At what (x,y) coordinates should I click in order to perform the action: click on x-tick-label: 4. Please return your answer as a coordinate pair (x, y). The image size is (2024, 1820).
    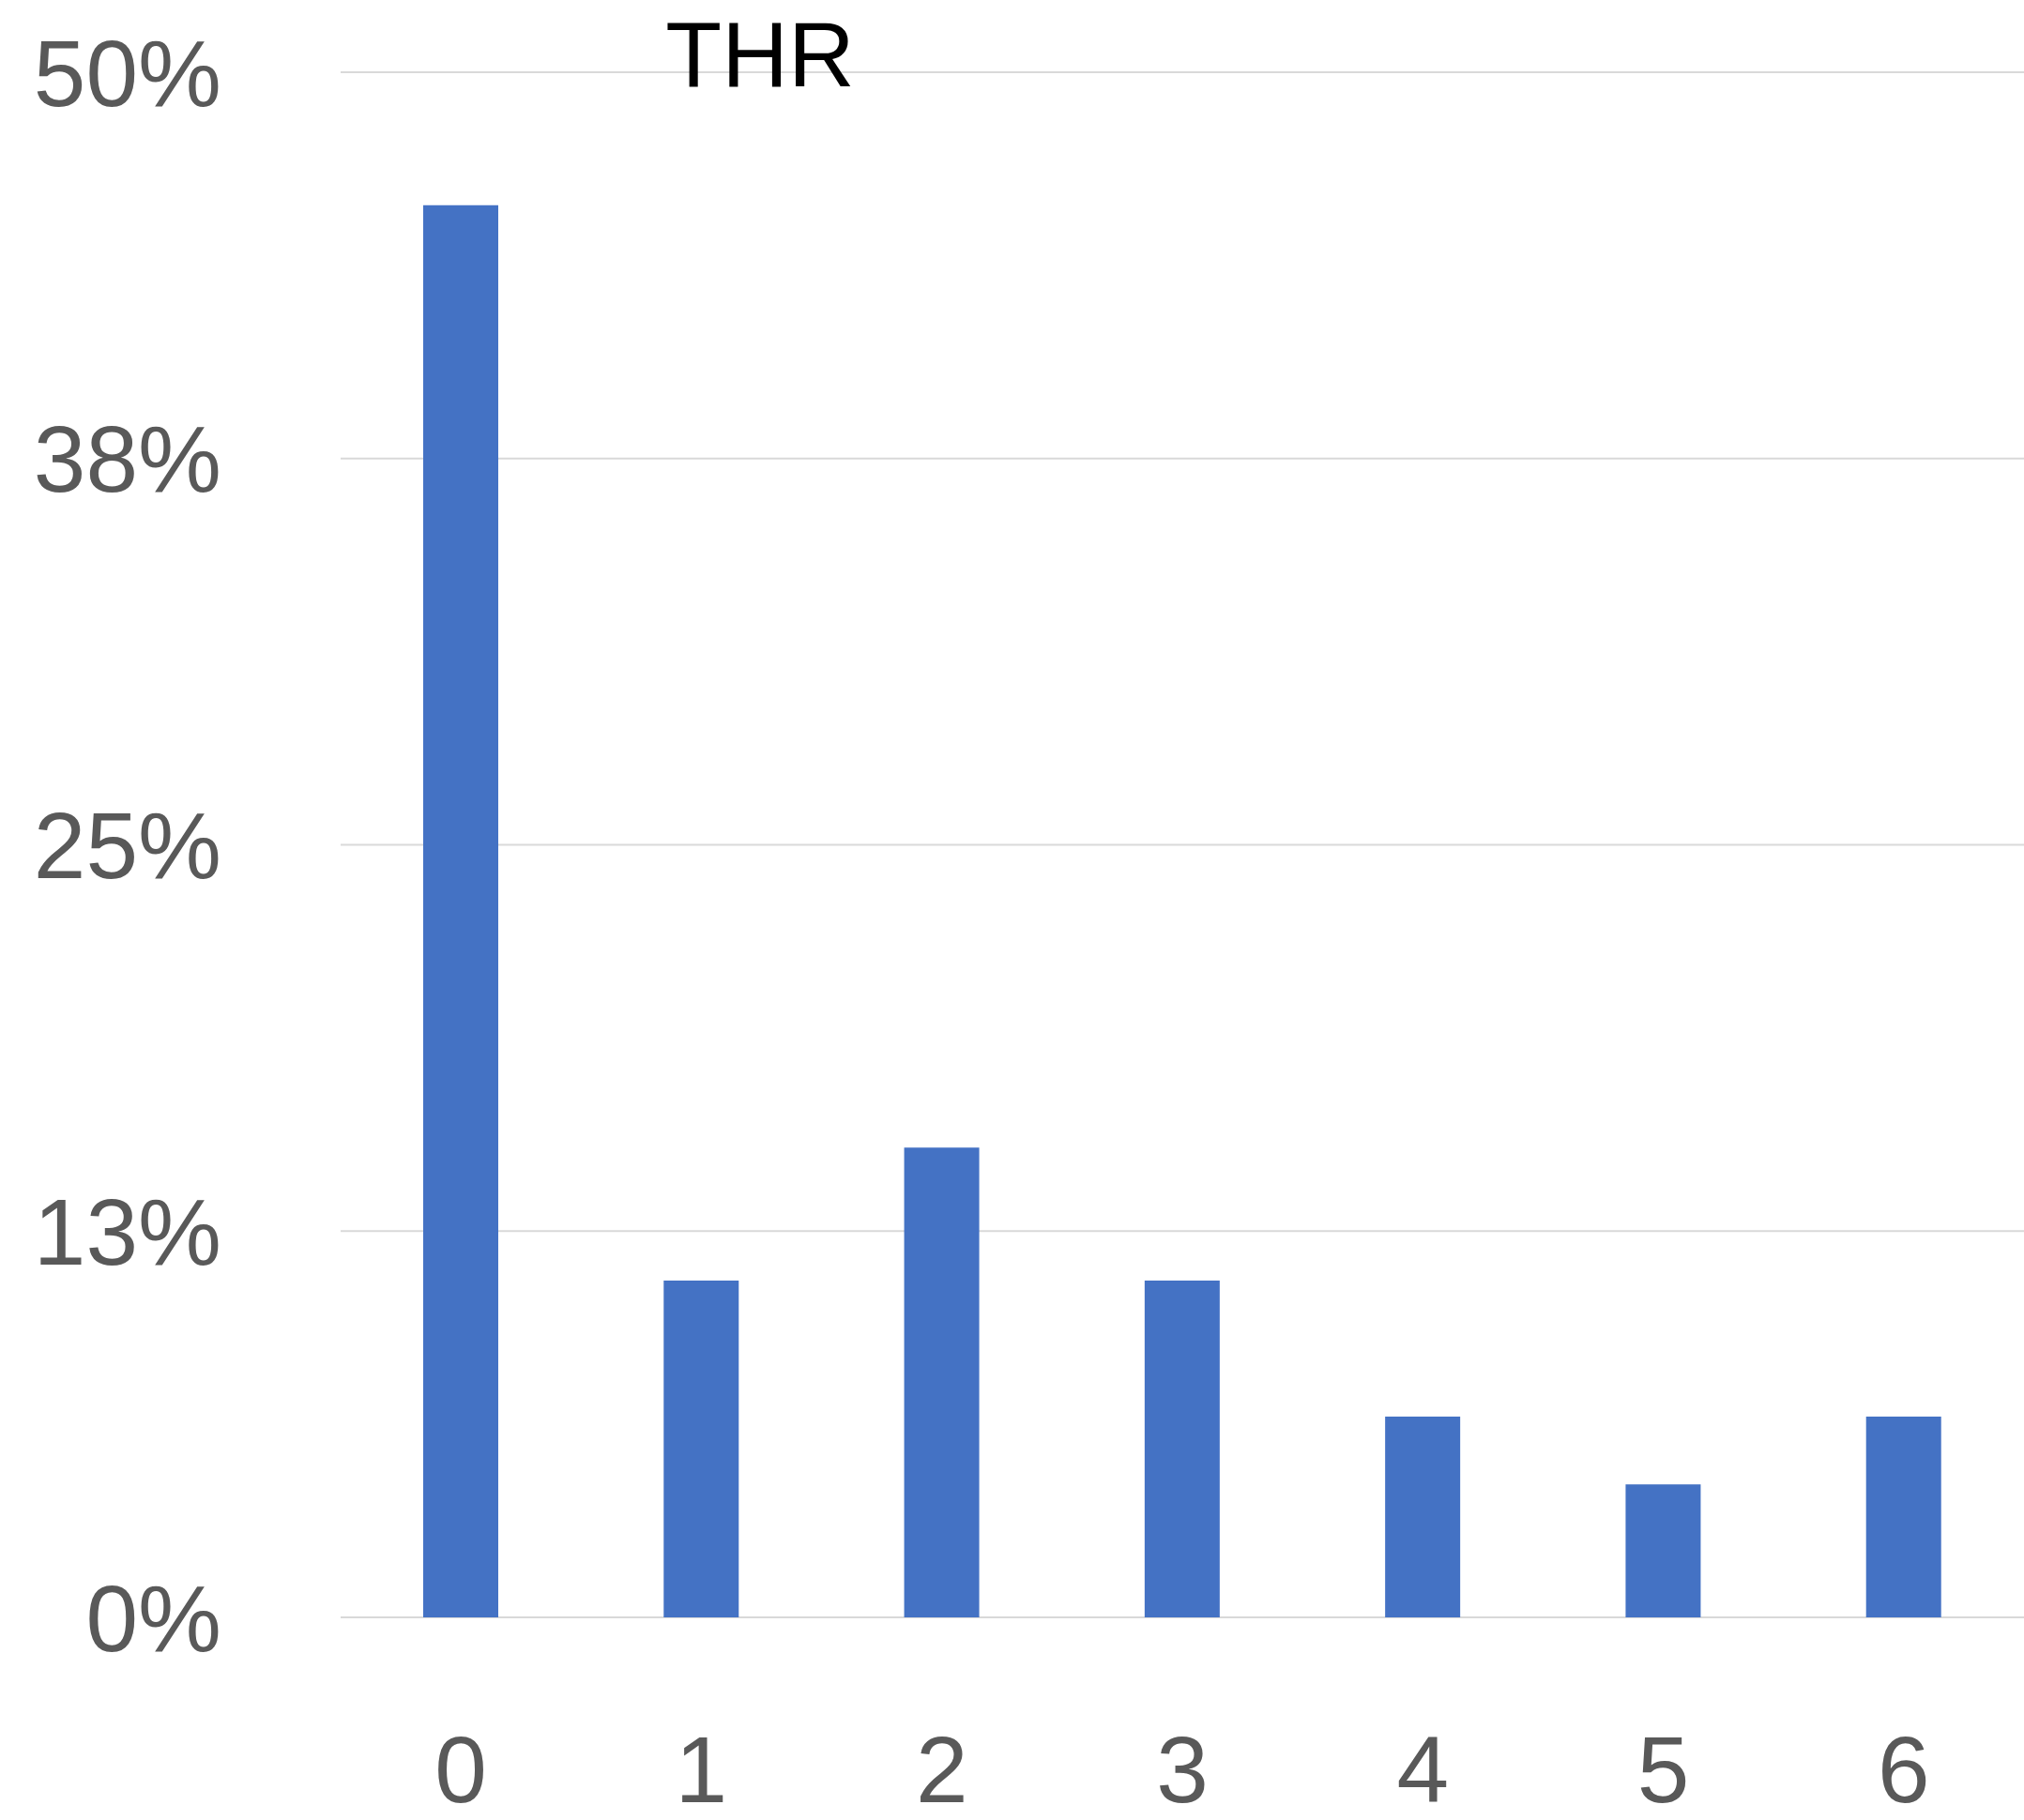
    Looking at the image, I should click on (1423, 1768).